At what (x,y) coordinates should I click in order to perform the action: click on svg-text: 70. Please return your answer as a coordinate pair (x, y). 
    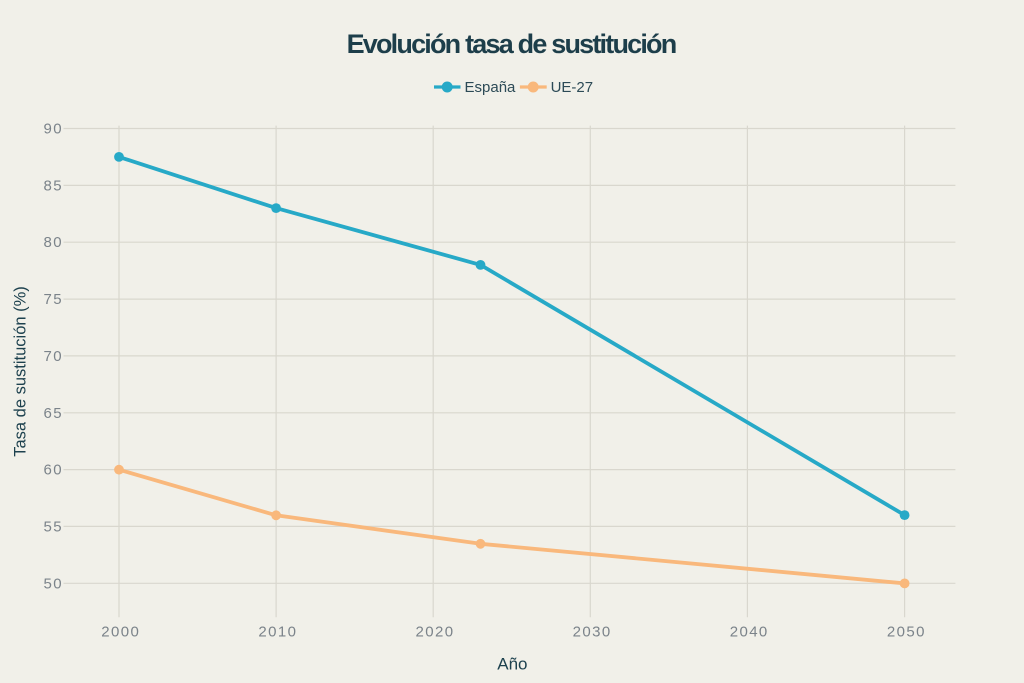
    Looking at the image, I should click on (54, 356).